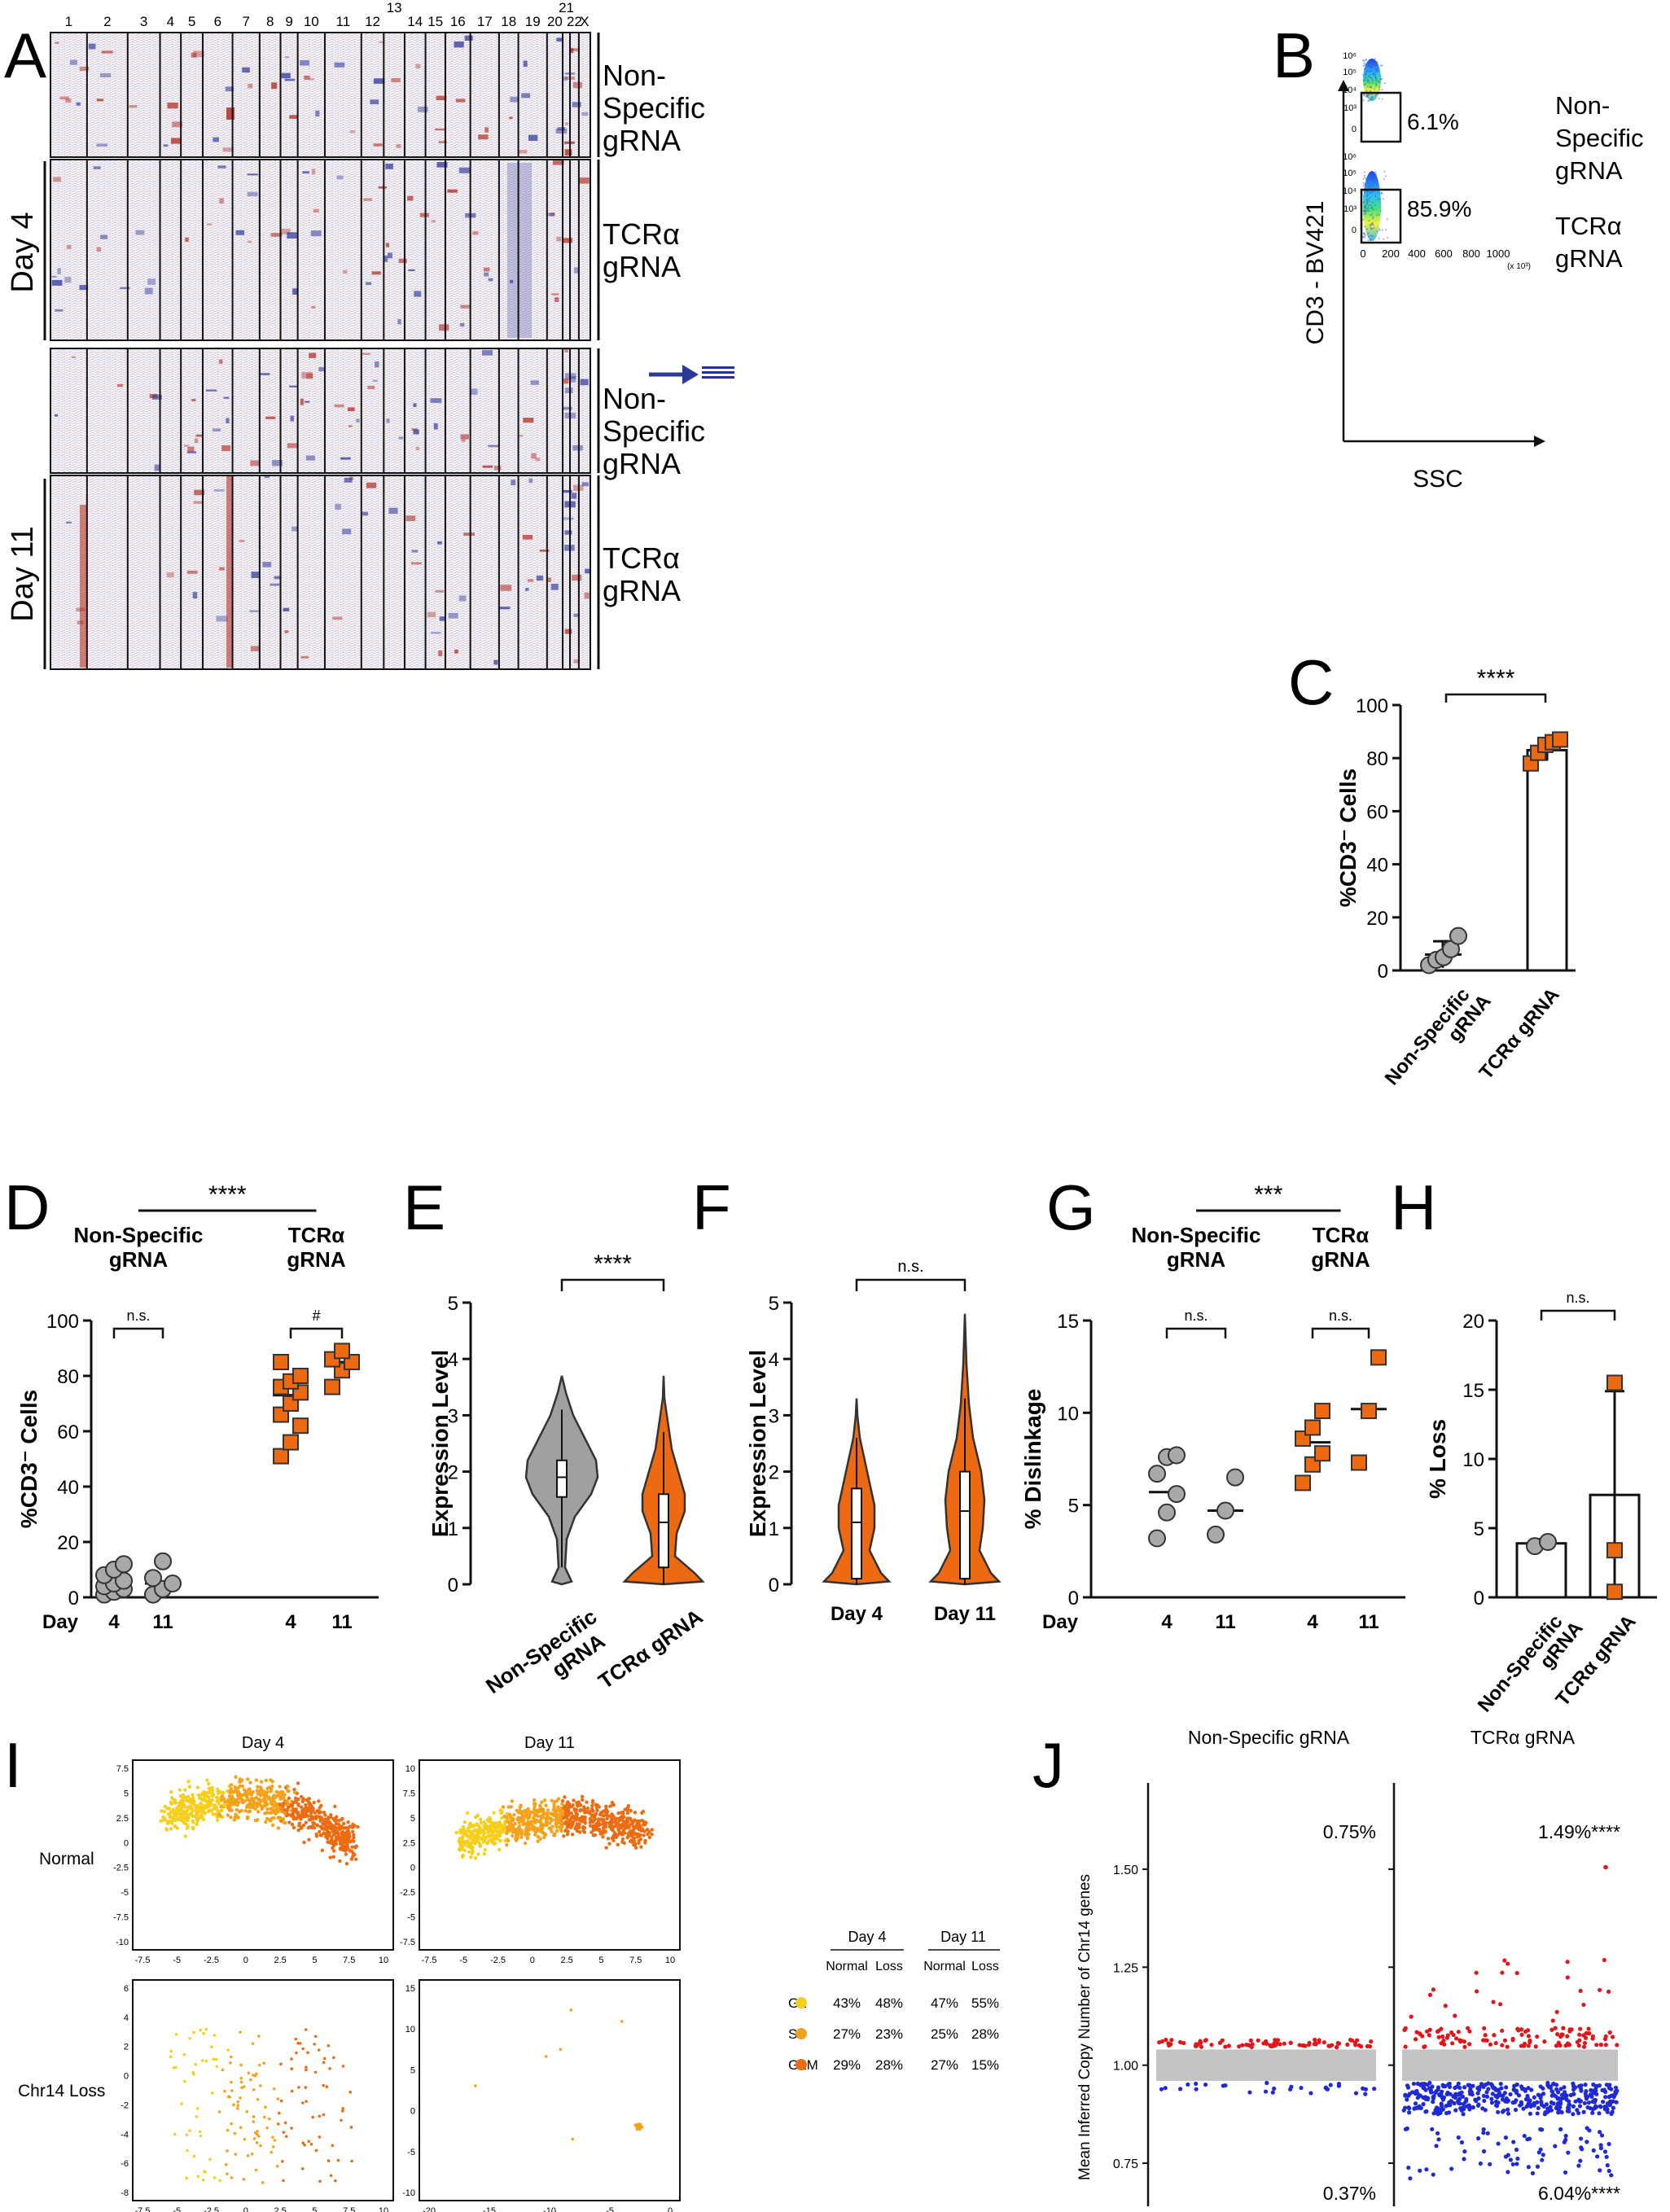  I want to click on umap-x-tick: -5, so click(177, 2209).